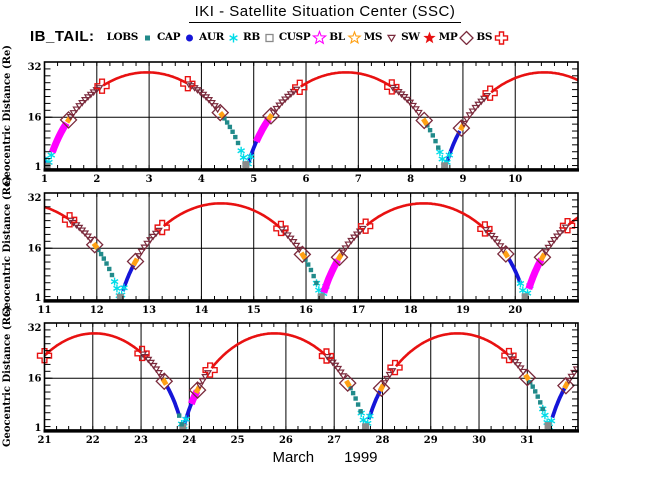 The image size is (650, 500). I want to click on legend-label: MP, so click(448, 36).